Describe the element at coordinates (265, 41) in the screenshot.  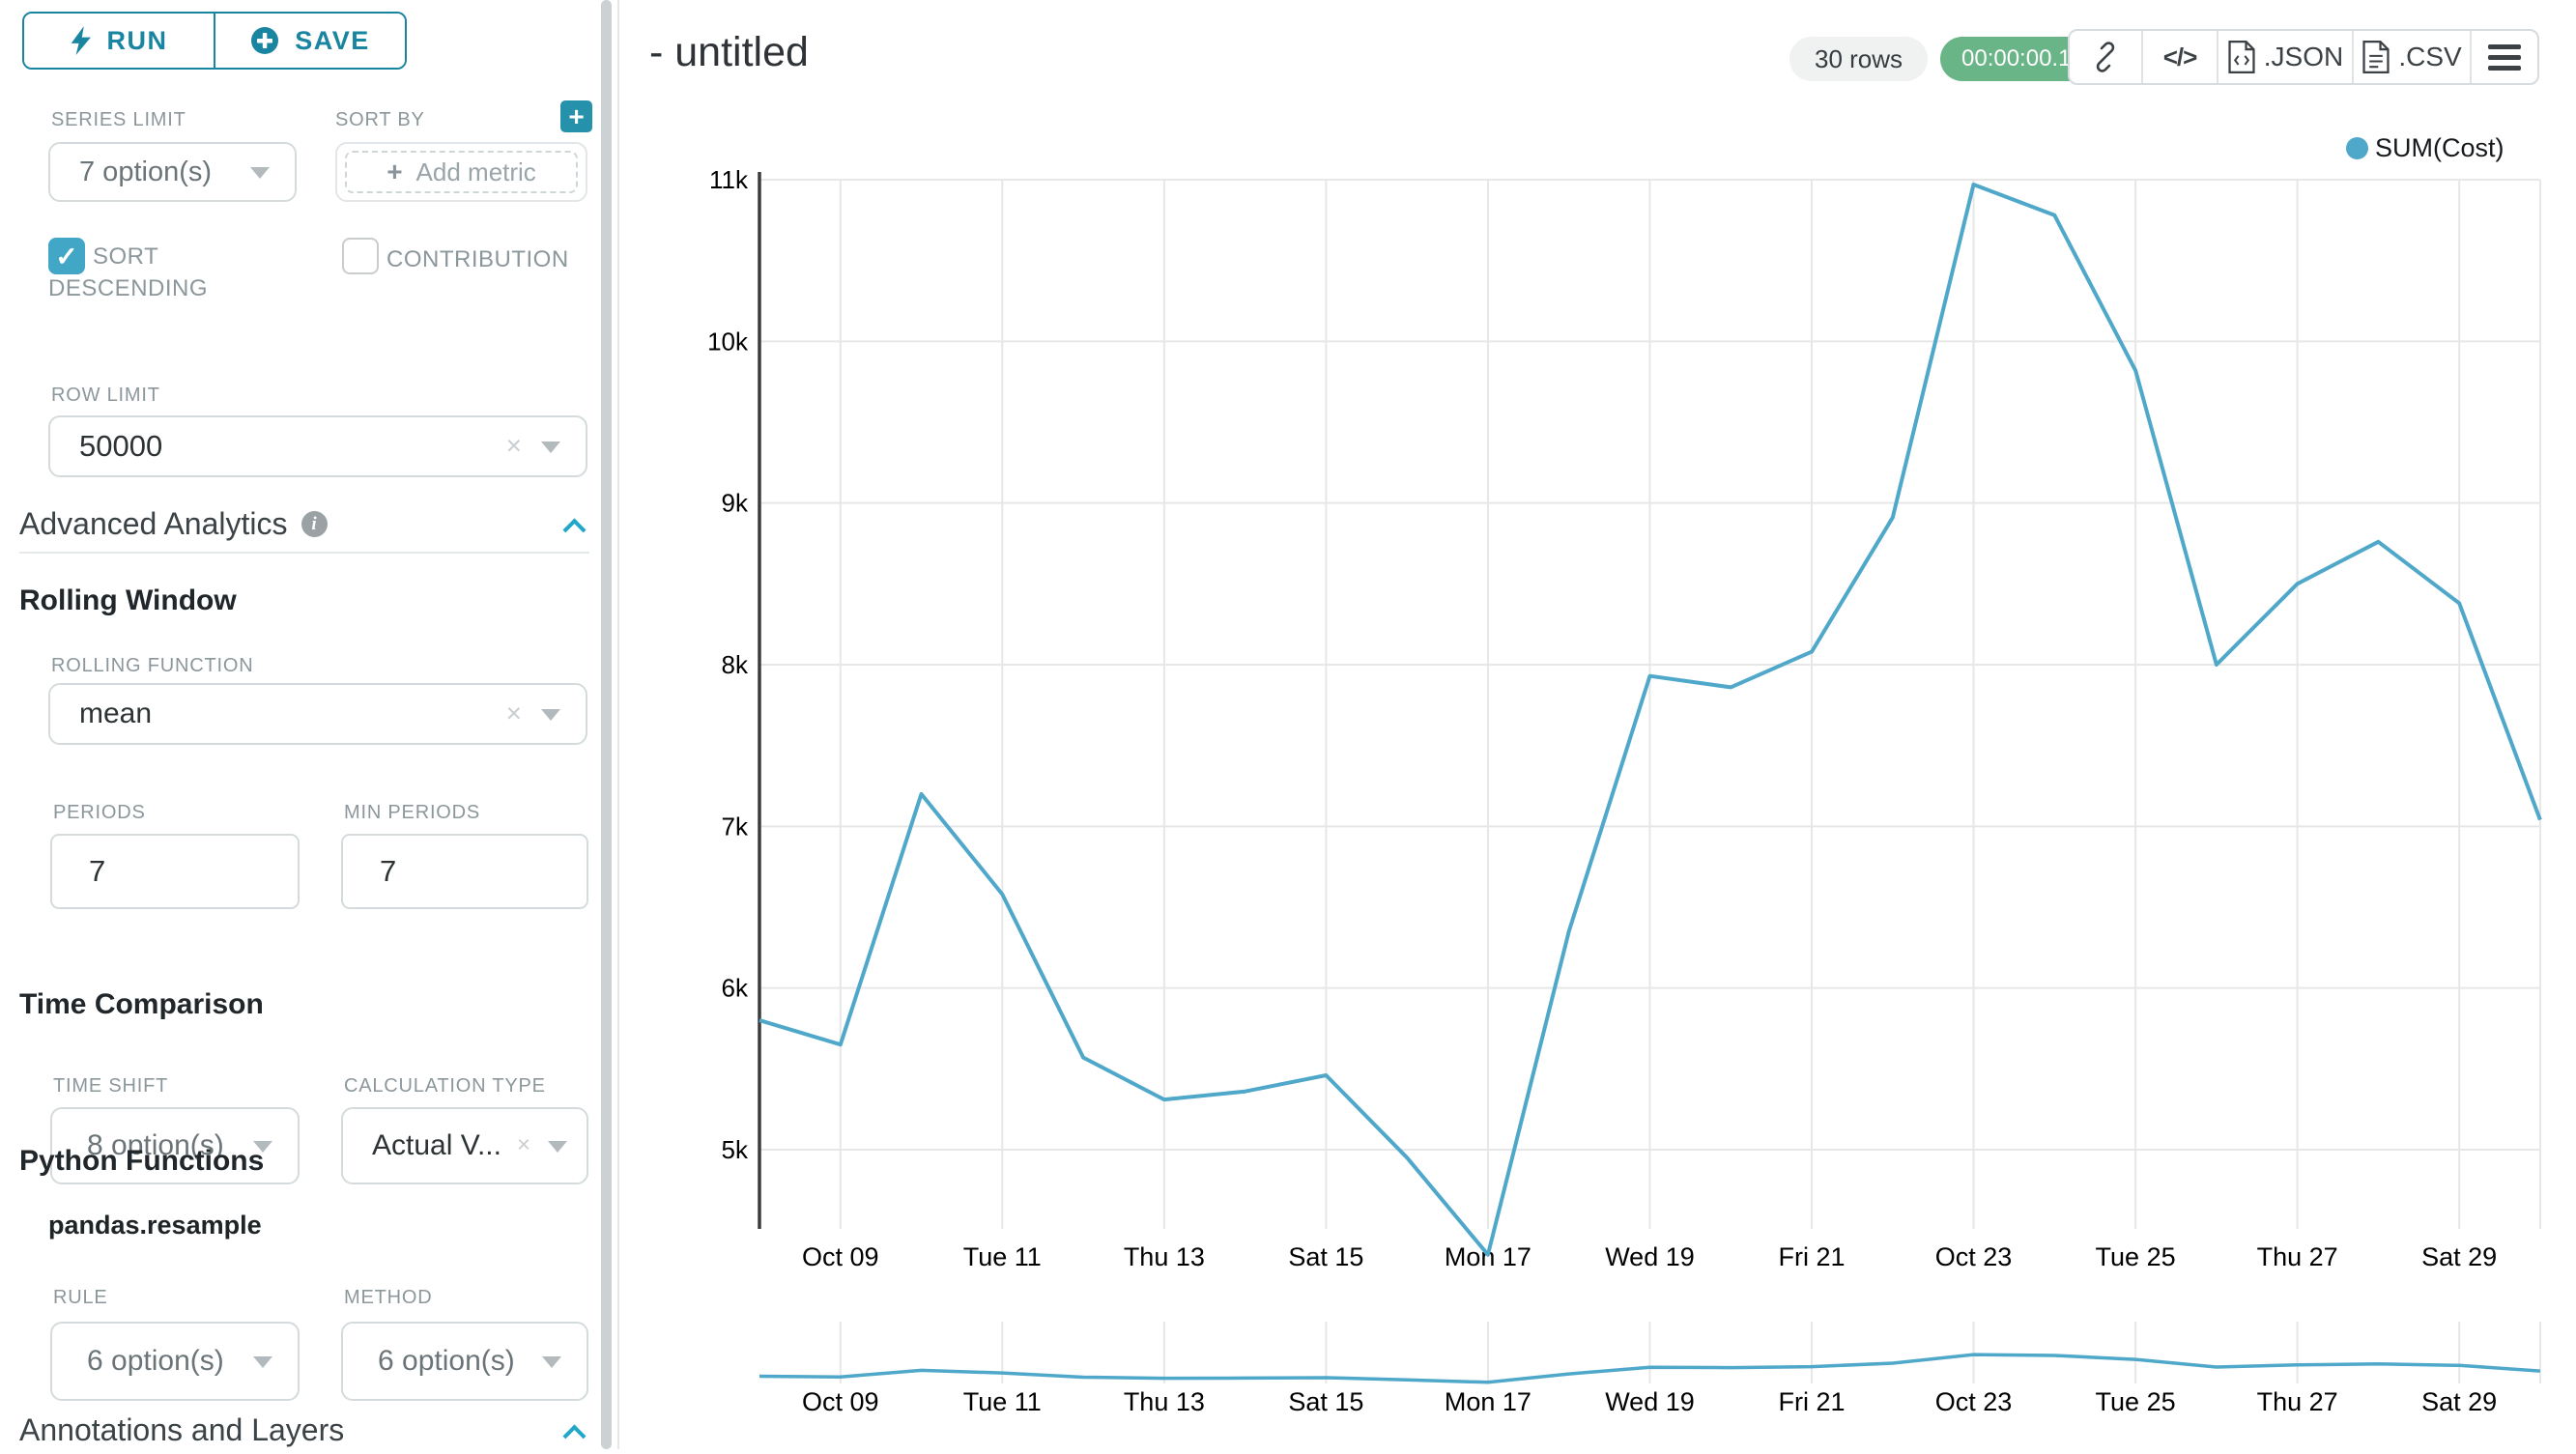
I see `plus-circle-icon` at that location.